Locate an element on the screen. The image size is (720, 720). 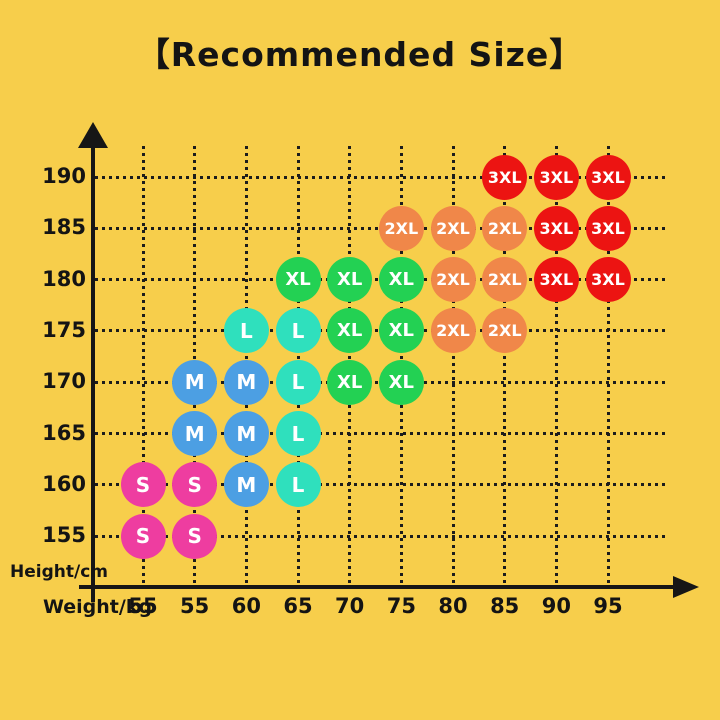
x-tick-label: 80 is located at coordinates (453, 606).